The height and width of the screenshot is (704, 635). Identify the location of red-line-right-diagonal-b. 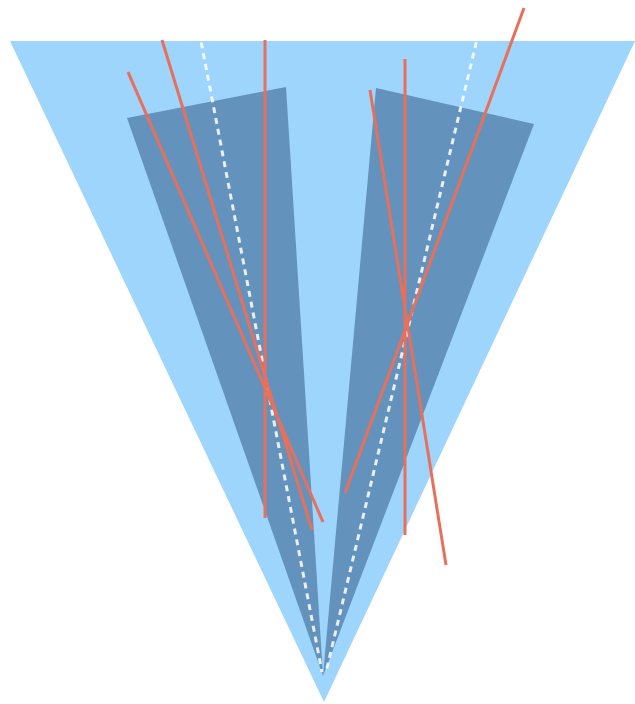
(408, 327).